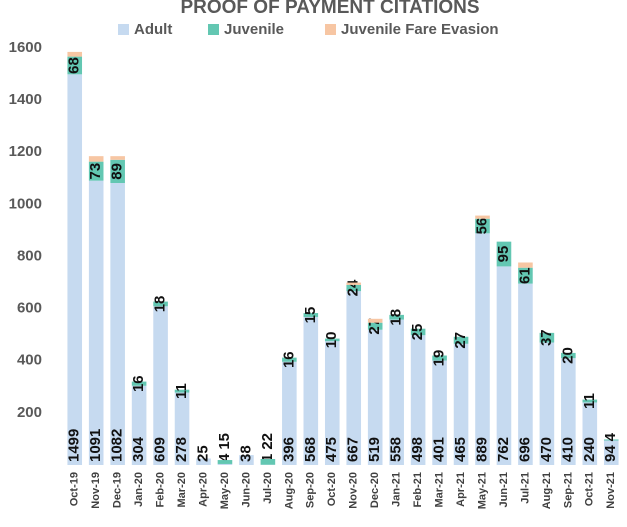  What do you see at coordinates (95, 171) in the screenshot?
I see `data-label: 73` at bounding box center [95, 171].